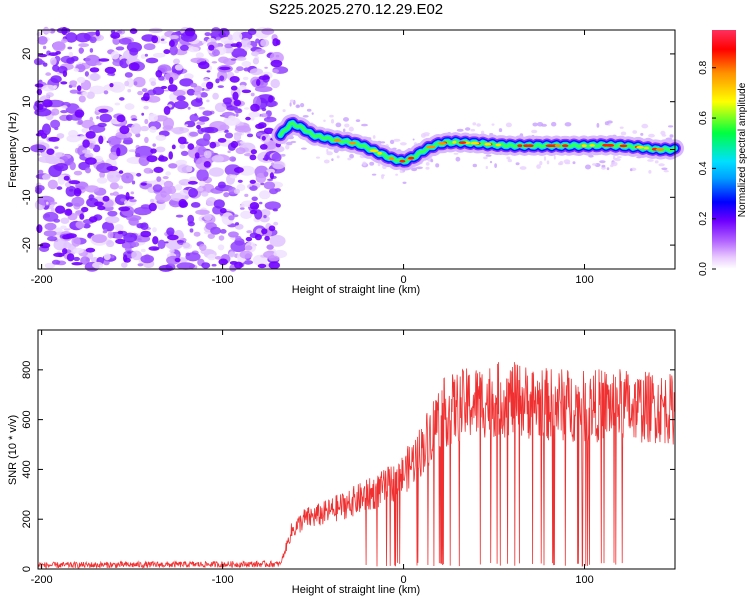  Describe the element at coordinates (584, 280) in the screenshot. I see `spectrogram-x-tick-label: 100` at that location.